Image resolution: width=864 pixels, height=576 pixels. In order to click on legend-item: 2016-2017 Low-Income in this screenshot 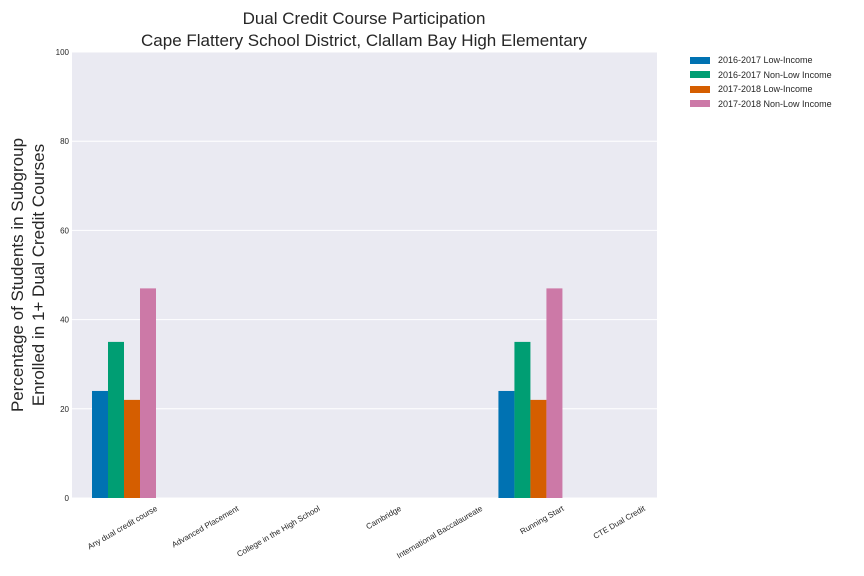, I will do `click(761, 60)`.